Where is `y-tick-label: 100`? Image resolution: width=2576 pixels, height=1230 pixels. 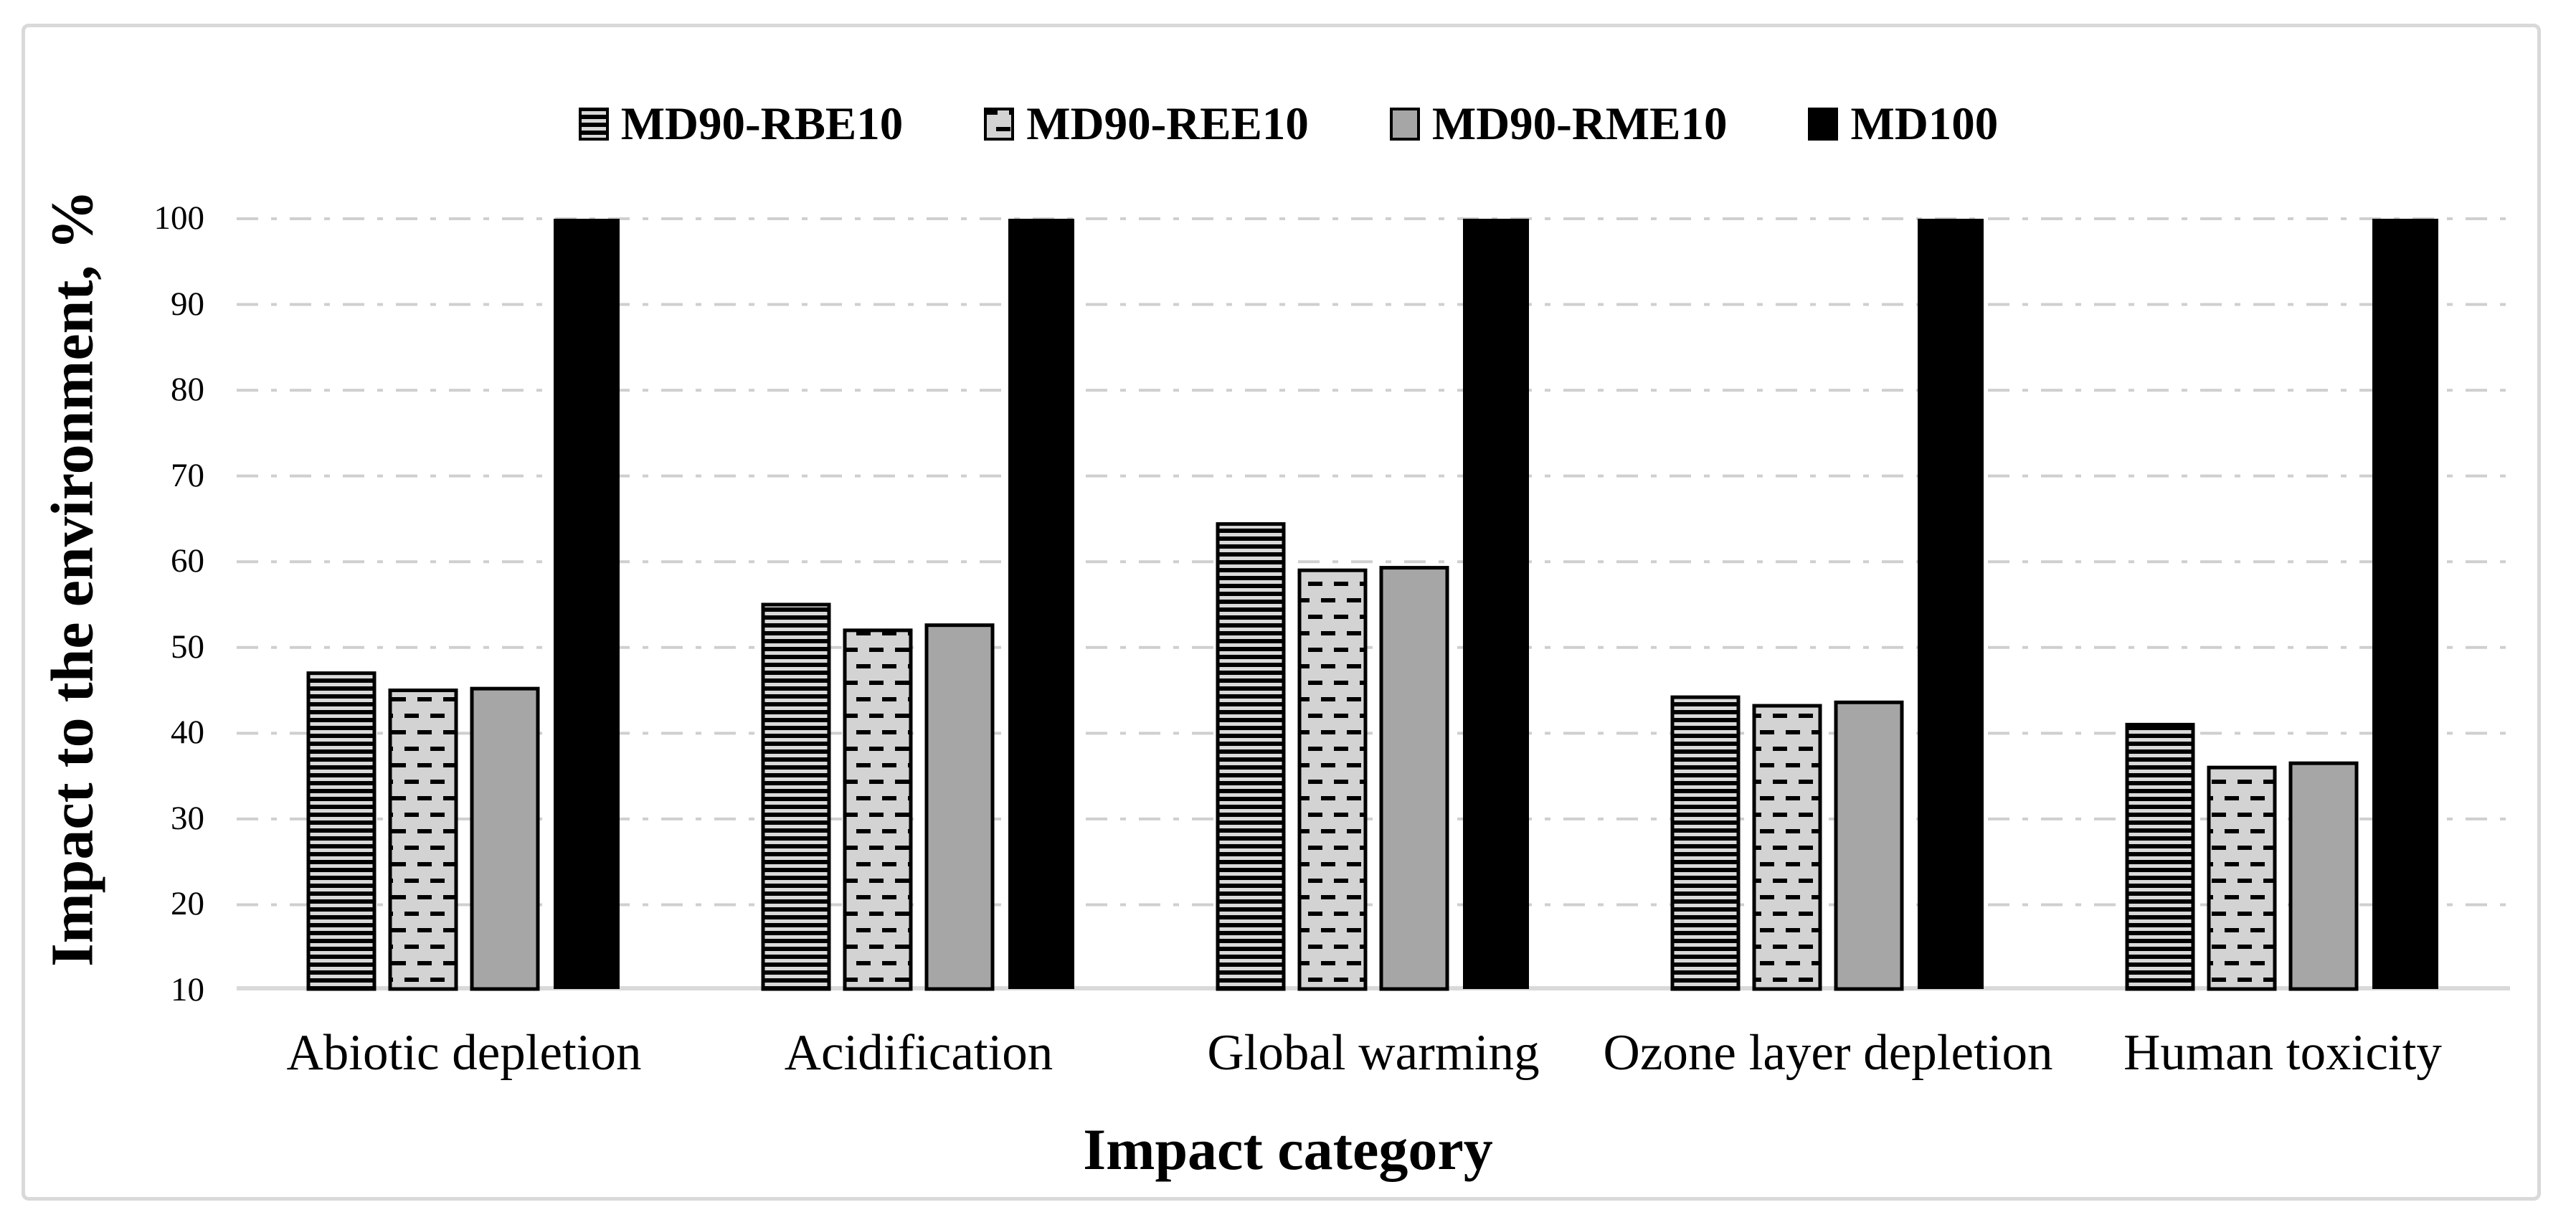
y-tick-label: 100 is located at coordinates (179, 218).